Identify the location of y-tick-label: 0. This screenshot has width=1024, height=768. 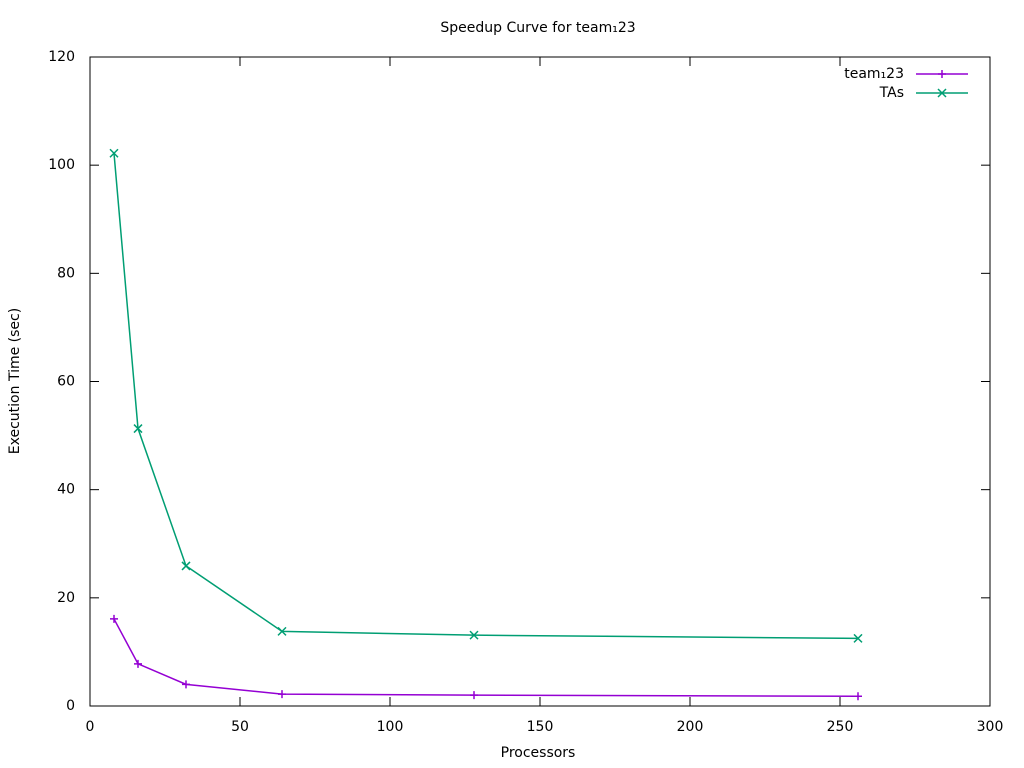
(70, 706).